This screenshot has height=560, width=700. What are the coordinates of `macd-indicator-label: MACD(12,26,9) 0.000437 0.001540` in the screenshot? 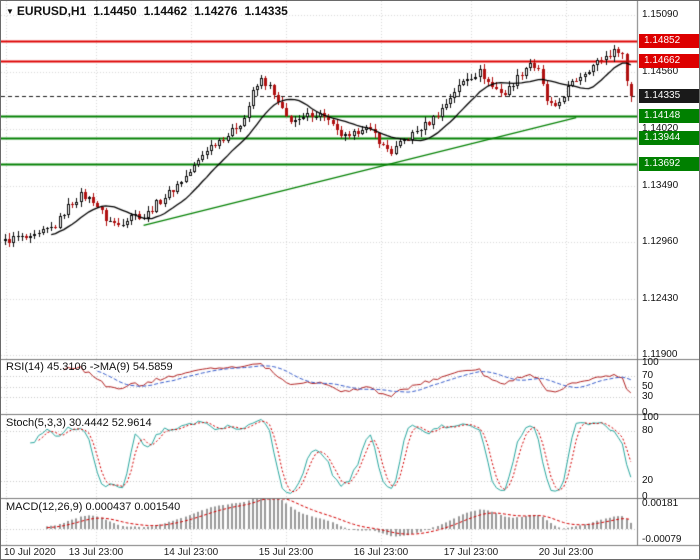 It's located at (93, 507).